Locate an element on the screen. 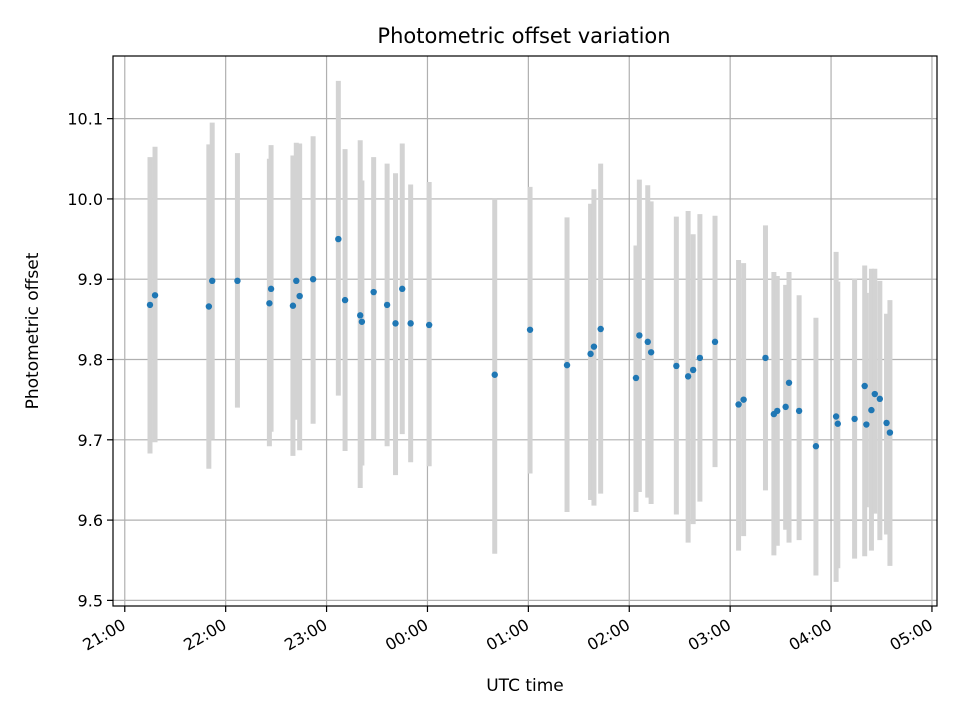  y-axis-title: Photometric offset is located at coordinates (33, 330).